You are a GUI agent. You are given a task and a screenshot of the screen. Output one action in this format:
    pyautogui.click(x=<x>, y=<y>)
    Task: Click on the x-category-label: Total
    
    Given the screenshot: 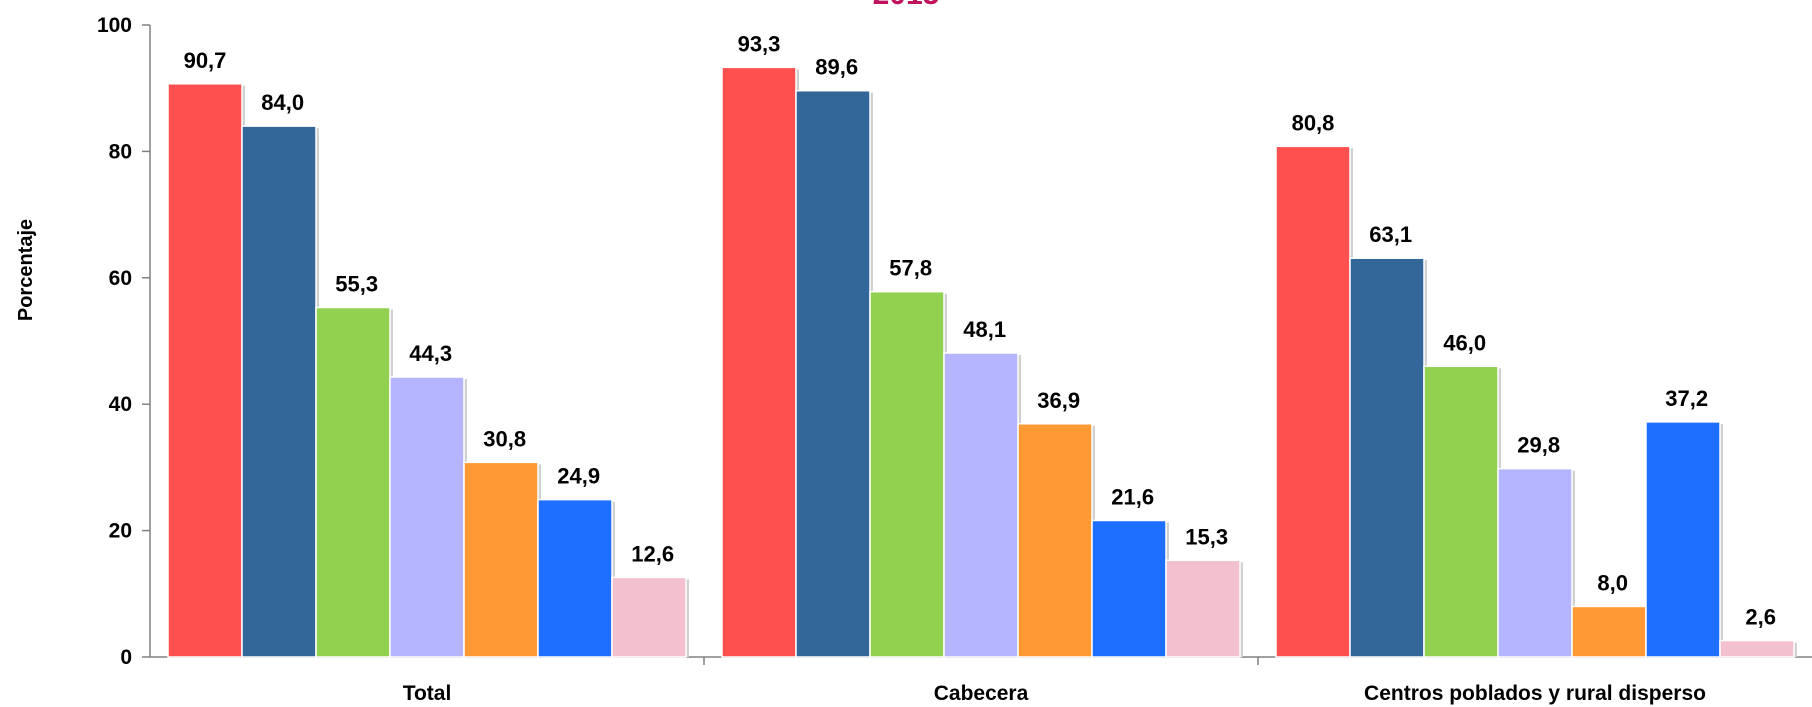 What is the action you would take?
    pyautogui.click(x=427, y=693)
    